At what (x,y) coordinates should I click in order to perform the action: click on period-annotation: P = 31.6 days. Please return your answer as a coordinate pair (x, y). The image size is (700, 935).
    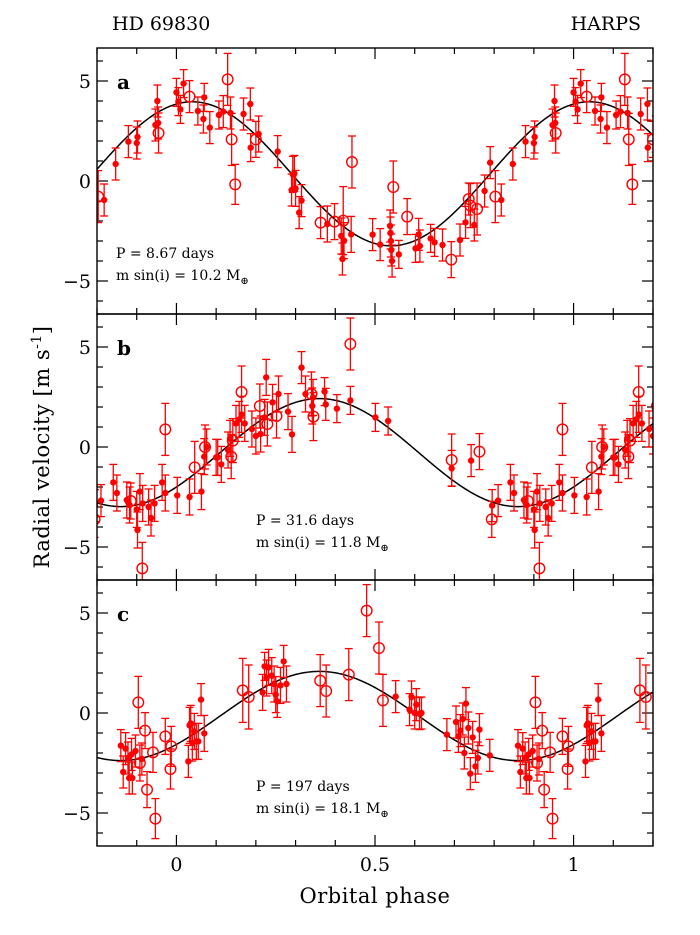
    Looking at the image, I should click on (305, 521).